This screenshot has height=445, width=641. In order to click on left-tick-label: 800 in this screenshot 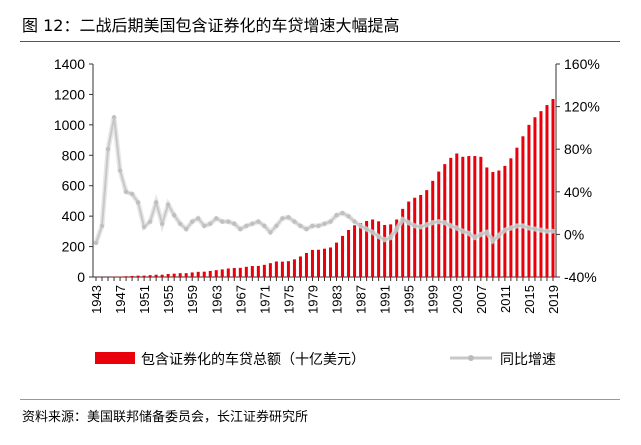, I will do `click(74, 155)`.